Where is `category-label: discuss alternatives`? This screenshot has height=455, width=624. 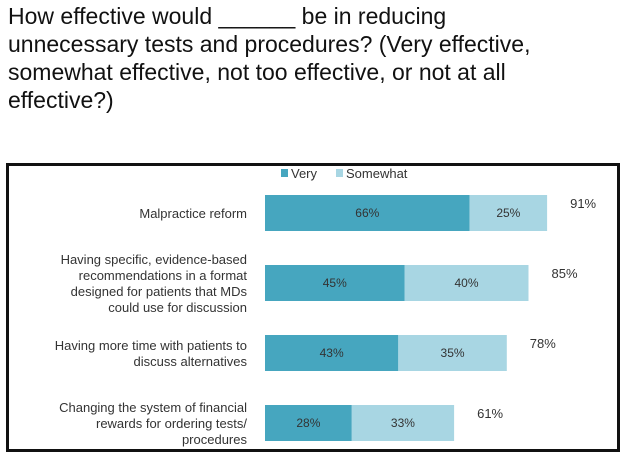
category-label: discuss alternatives is located at coordinates (191, 361).